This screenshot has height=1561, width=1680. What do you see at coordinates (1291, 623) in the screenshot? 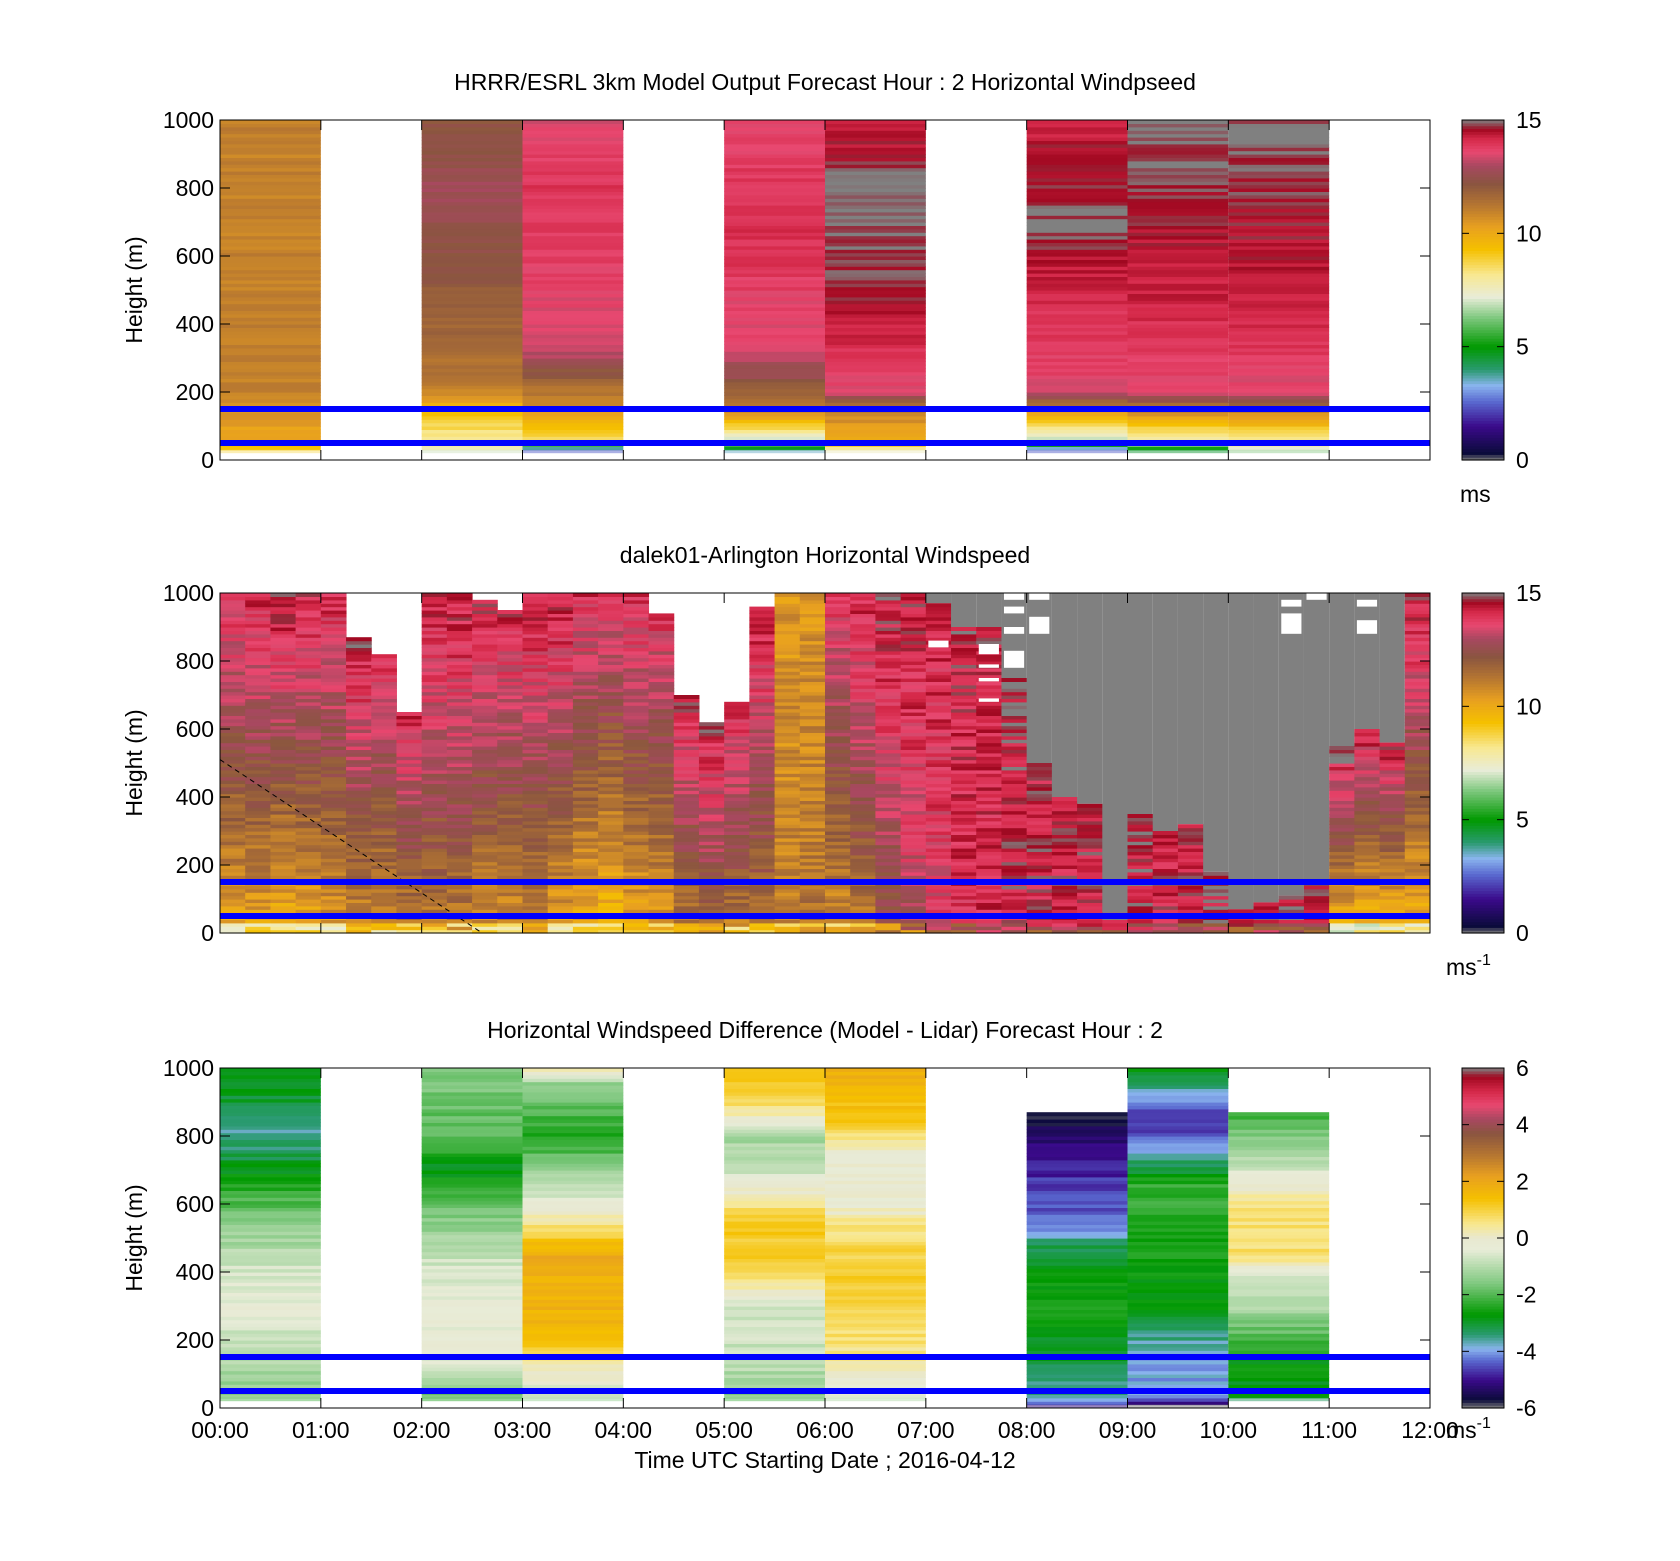
I see `missing-cell` at bounding box center [1291, 623].